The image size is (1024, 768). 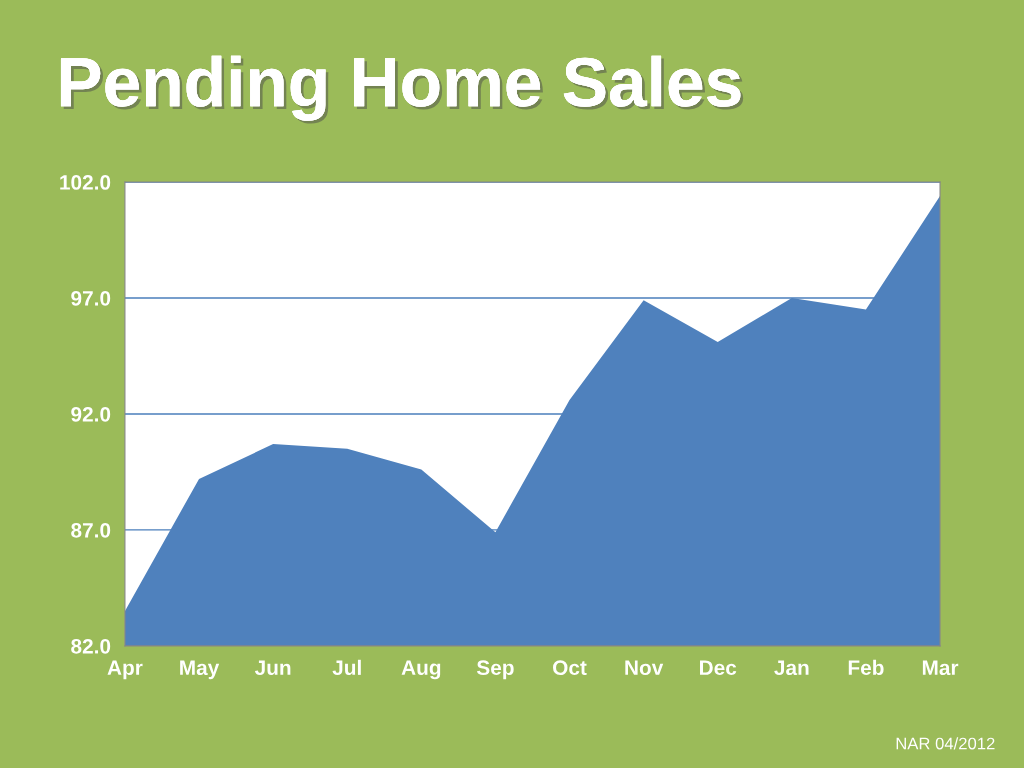 What do you see at coordinates (91, 298) in the screenshot?
I see `y-tick-label: 97.0` at bounding box center [91, 298].